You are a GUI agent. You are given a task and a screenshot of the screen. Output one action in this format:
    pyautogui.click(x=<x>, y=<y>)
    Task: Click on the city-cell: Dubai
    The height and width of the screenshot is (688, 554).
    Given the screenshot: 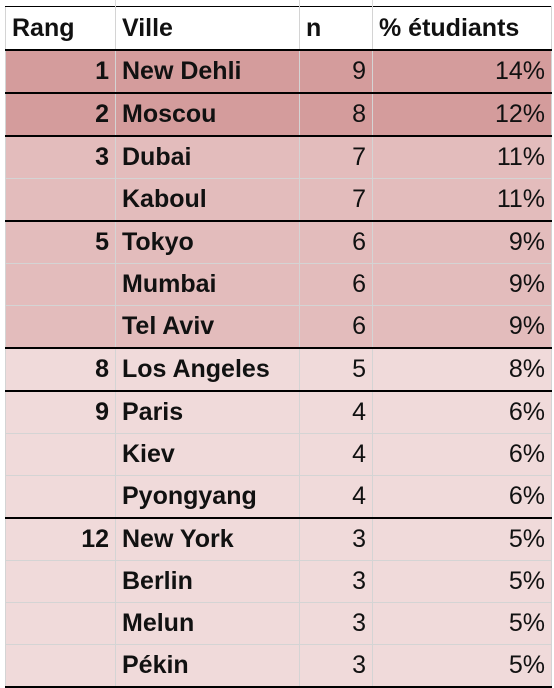 What is the action you would take?
    pyautogui.click(x=207, y=157)
    